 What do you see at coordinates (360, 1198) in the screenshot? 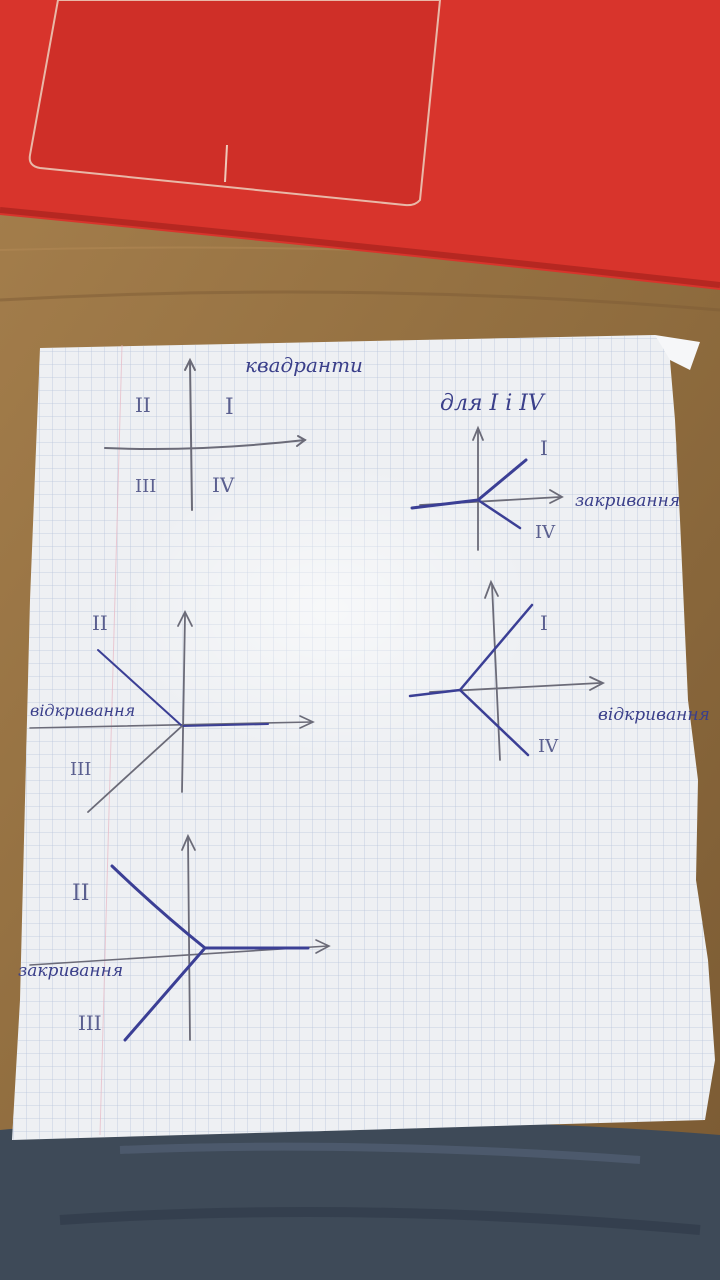
I see `jeans` at bounding box center [360, 1198].